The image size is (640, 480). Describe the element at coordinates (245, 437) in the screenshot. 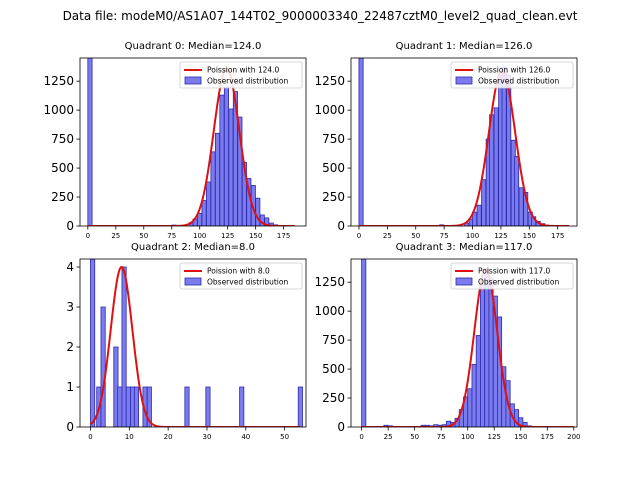

I see `x-tick-label: 40` at that location.